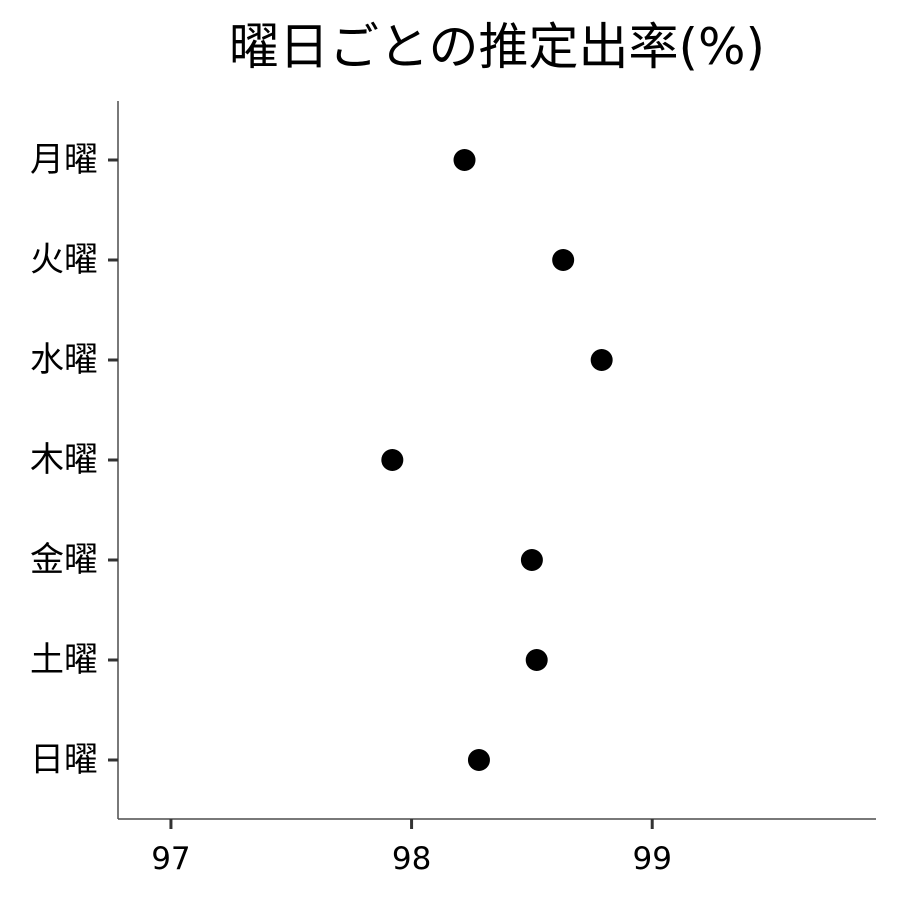  What do you see at coordinates (64, 160) in the screenshot?
I see `y-tick-label: 月曜` at bounding box center [64, 160].